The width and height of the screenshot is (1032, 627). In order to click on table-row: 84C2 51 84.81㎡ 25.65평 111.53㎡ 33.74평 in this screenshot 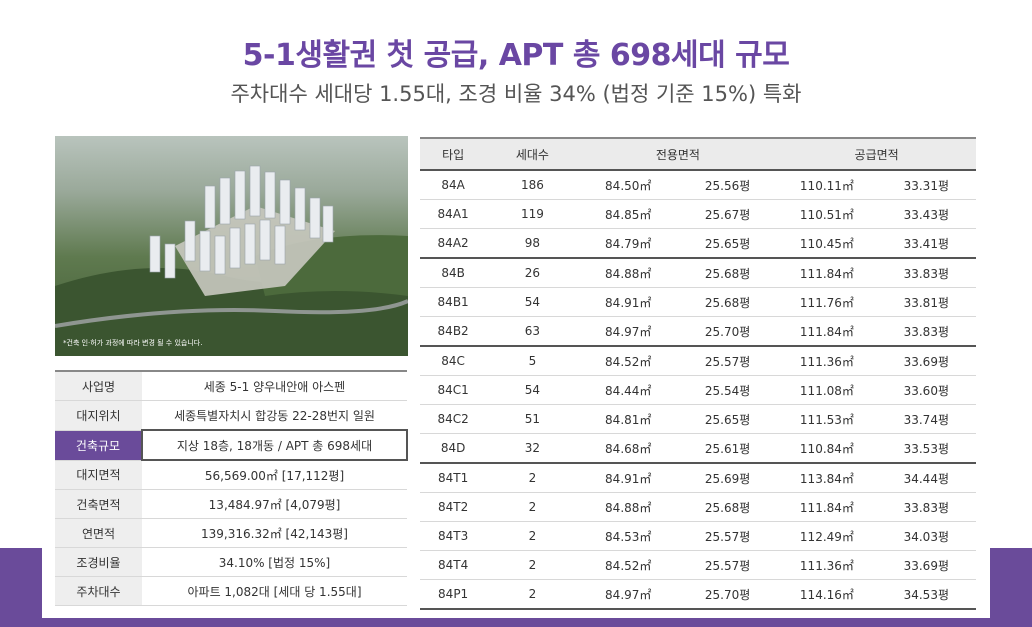, I will do `click(698, 419)`.